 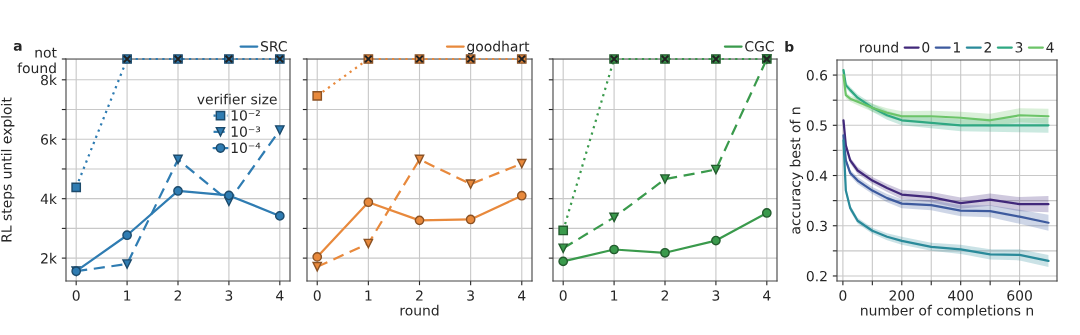 I want to click on legend-label: 10⁻², so click(x=245, y=115).